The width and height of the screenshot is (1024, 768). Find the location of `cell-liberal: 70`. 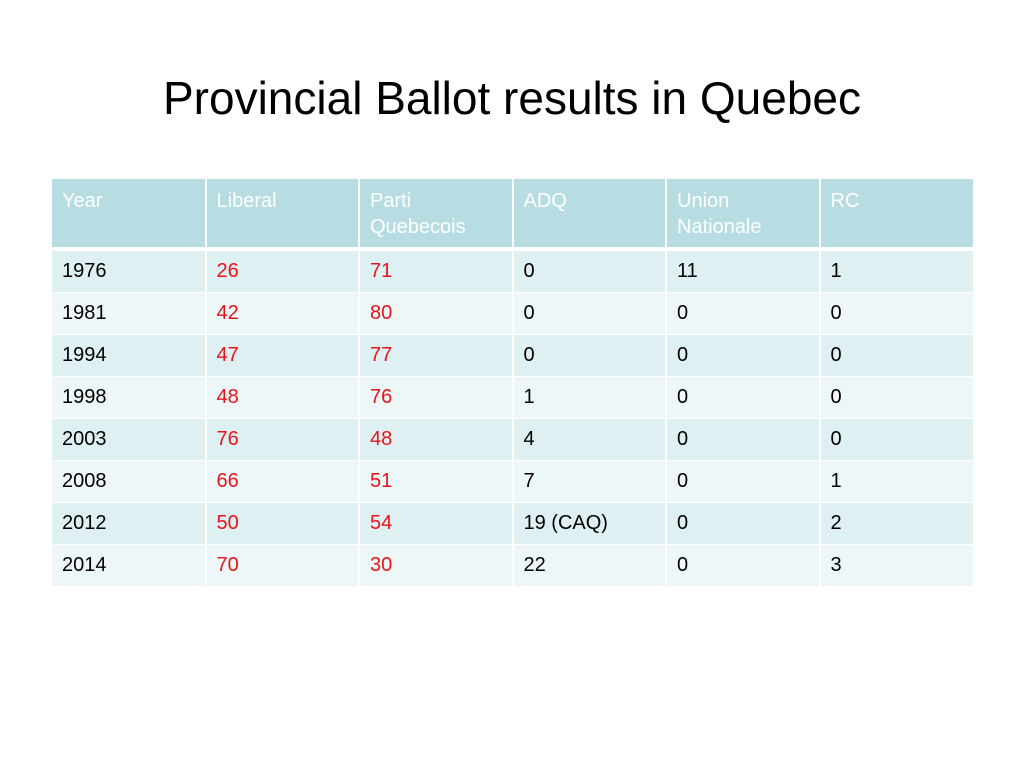

cell-liberal: 70 is located at coordinates (282, 565).